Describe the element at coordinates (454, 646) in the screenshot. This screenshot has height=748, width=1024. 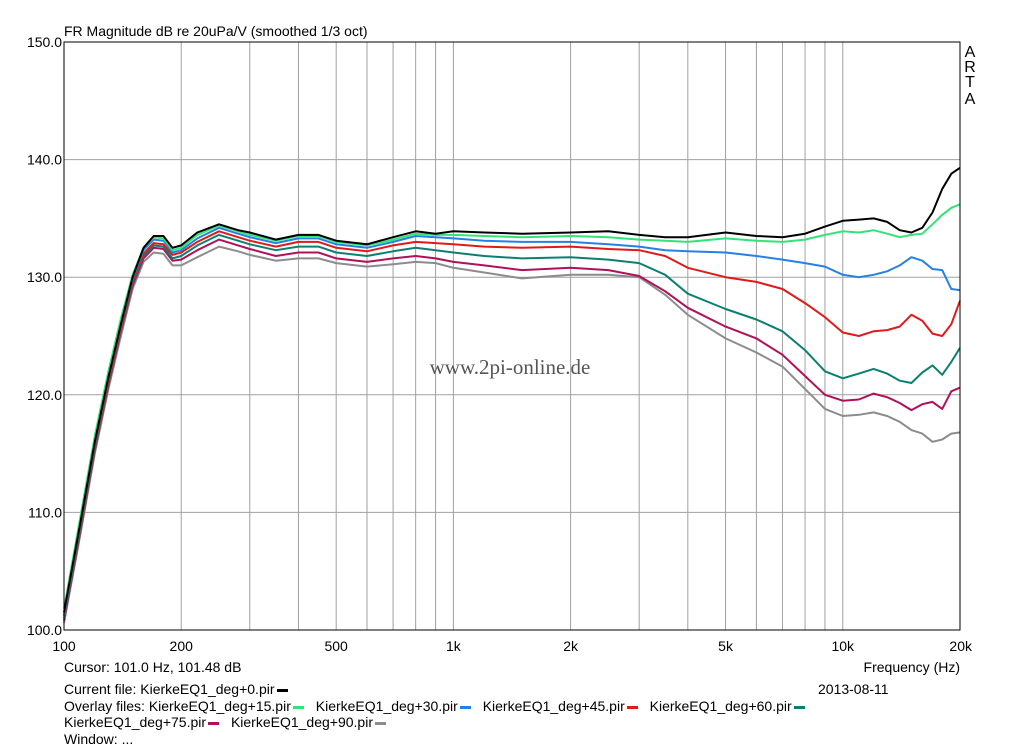
I see `x-tick-label: 1k` at that location.